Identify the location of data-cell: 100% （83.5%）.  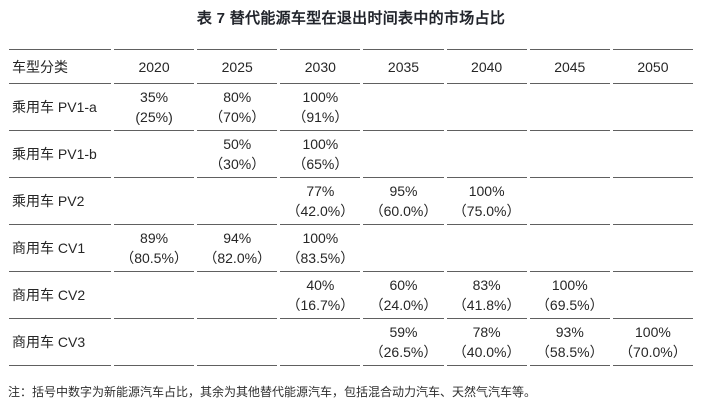
(320, 248).